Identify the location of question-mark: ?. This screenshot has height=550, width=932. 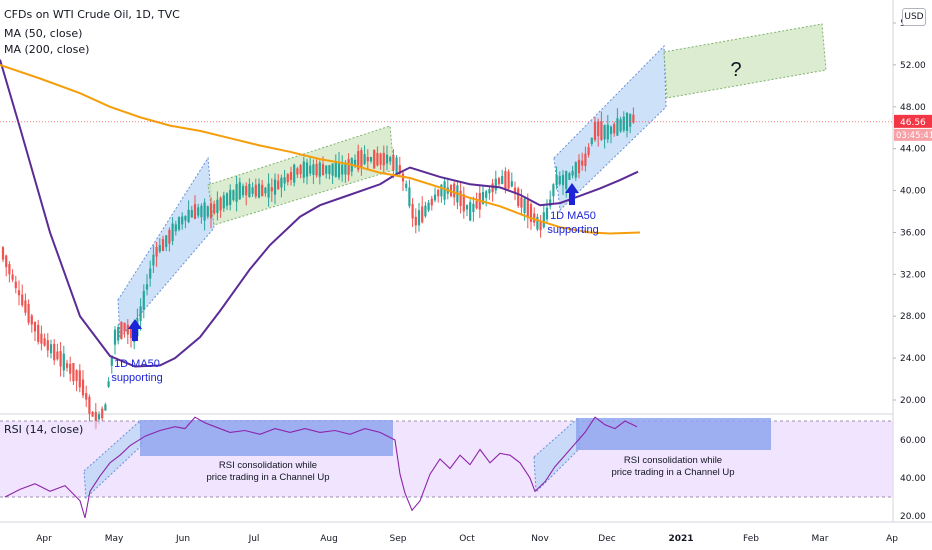
(735, 70).